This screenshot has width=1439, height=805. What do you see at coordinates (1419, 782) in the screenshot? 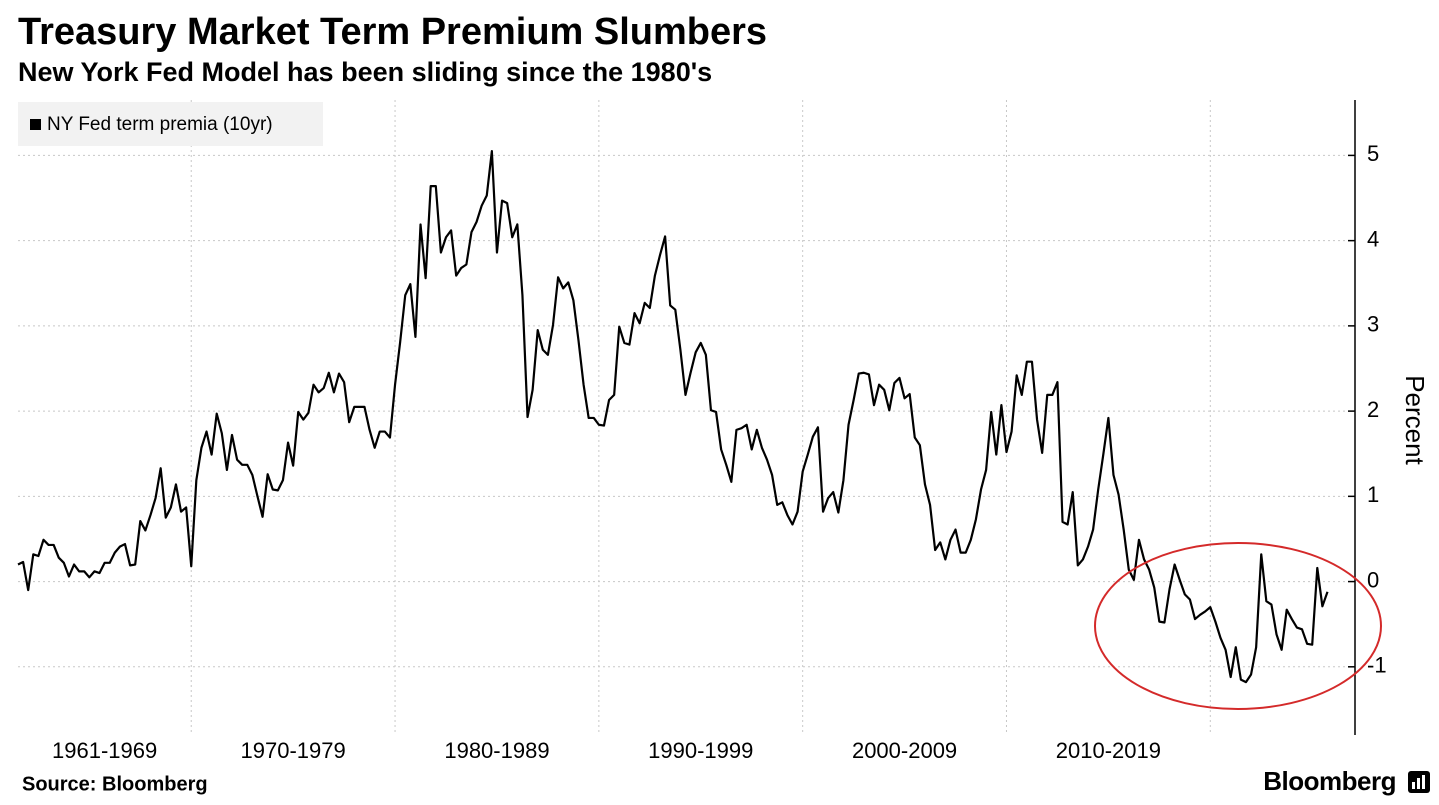
I see `brand-icon` at bounding box center [1419, 782].